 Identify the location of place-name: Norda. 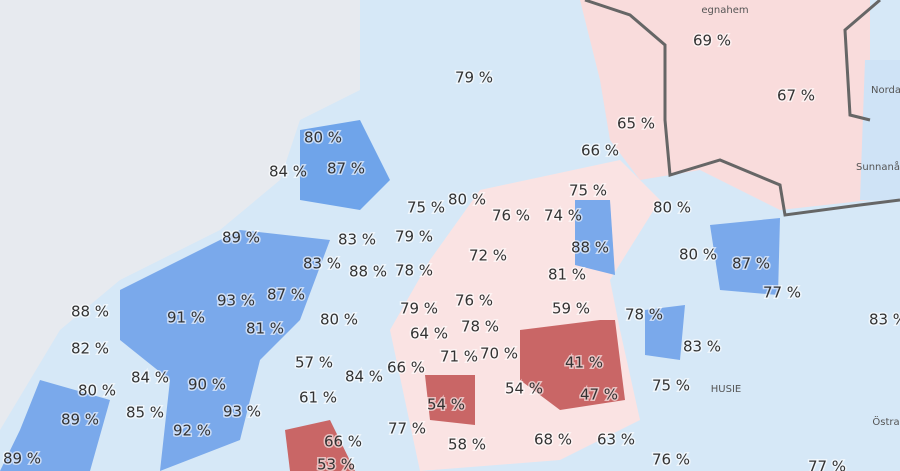
(885, 90).